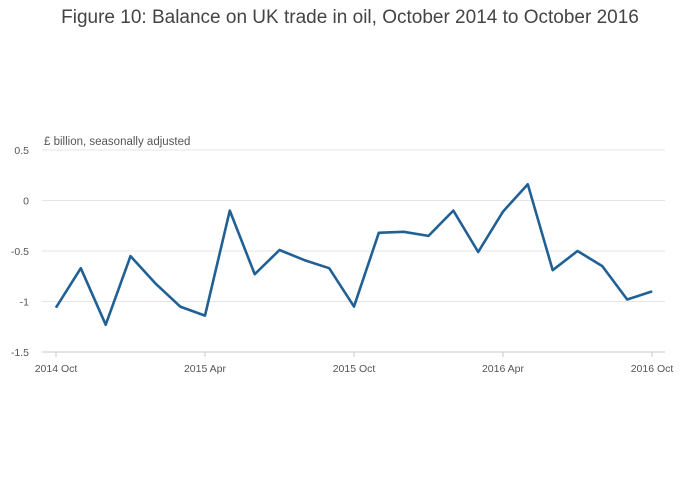 Image resolution: width=700 pixels, height=502 pixels. I want to click on y-tick-labels: 0.5 0 -0.5 -1 -1.5, so click(20, 252).